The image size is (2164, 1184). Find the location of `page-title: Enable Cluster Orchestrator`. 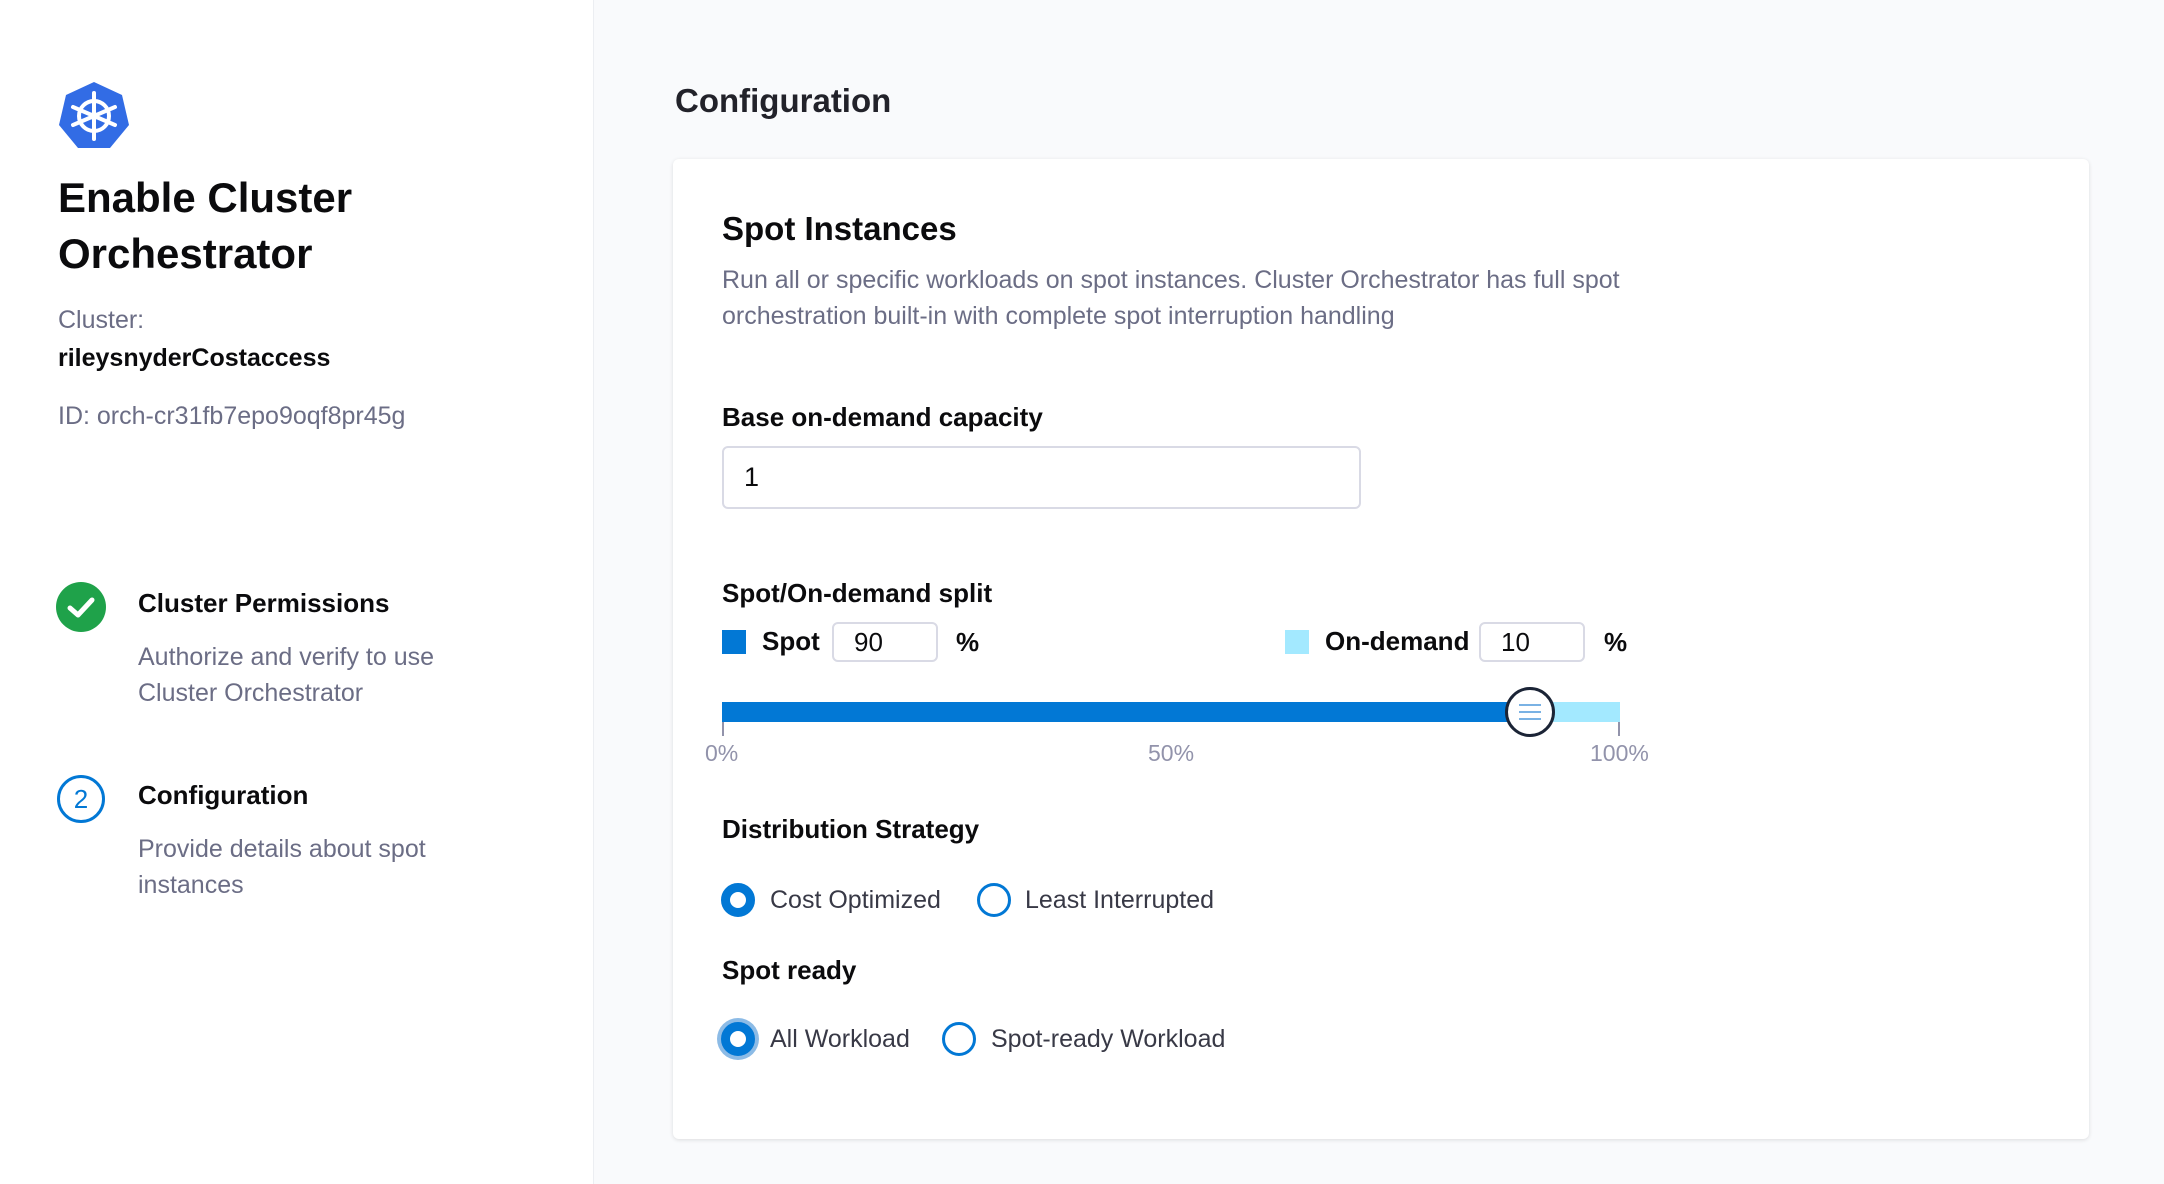

page-title: Enable Cluster Orchestrator is located at coordinates (205, 225).